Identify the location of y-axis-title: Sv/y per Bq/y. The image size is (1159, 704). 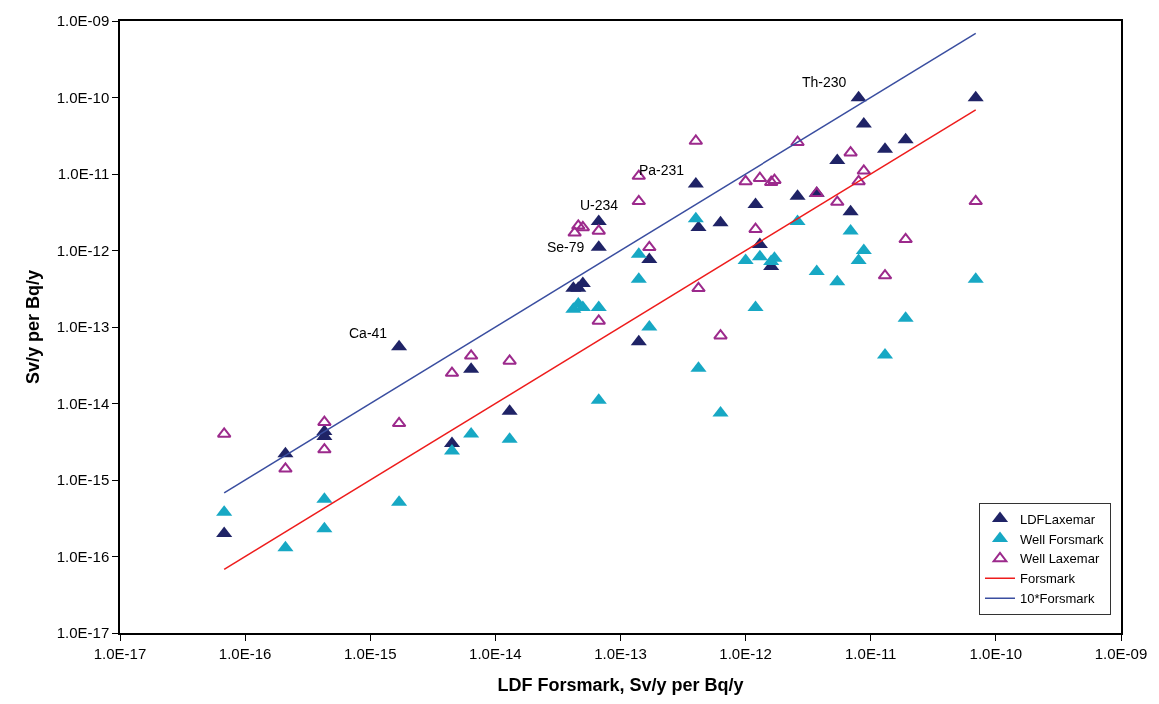
(33, 327).